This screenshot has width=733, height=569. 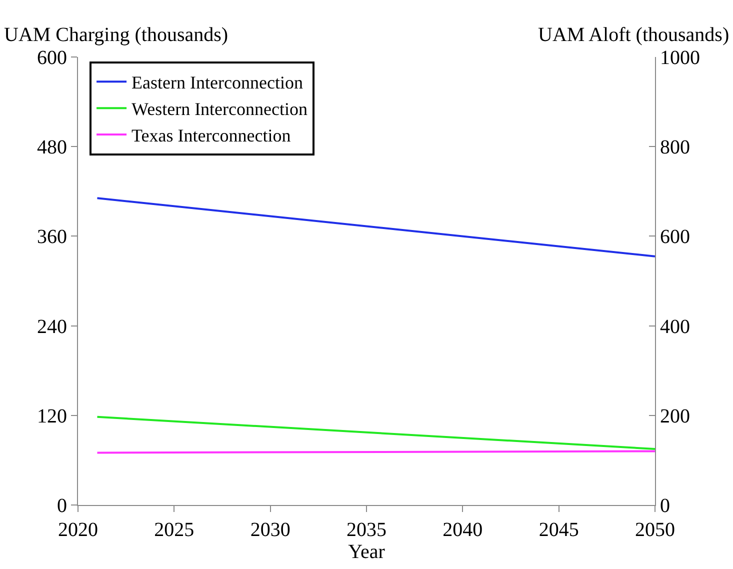 What do you see at coordinates (367, 552) in the screenshot?
I see `x-axis-title: Year` at bounding box center [367, 552].